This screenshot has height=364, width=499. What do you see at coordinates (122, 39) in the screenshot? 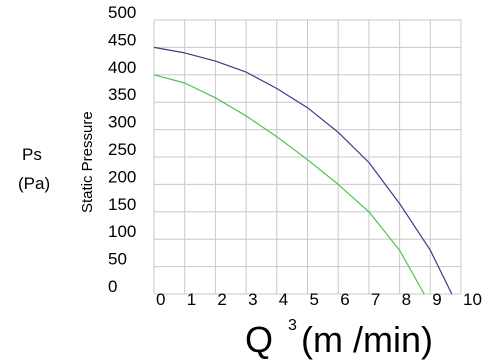
I see `y-tick-label: 450` at bounding box center [122, 39].